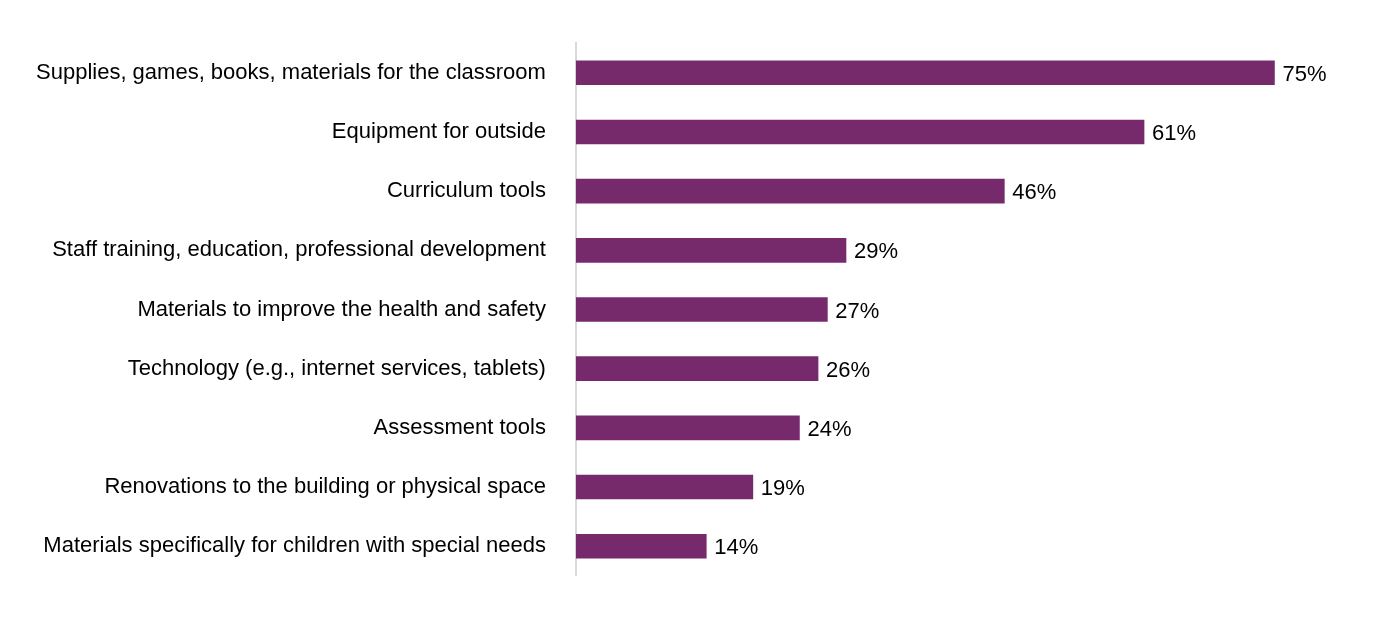 The height and width of the screenshot is (619, 1391). Describe the element at coordinates (829, 428) in the screenshot. I see `data-label: 24%` at that location.